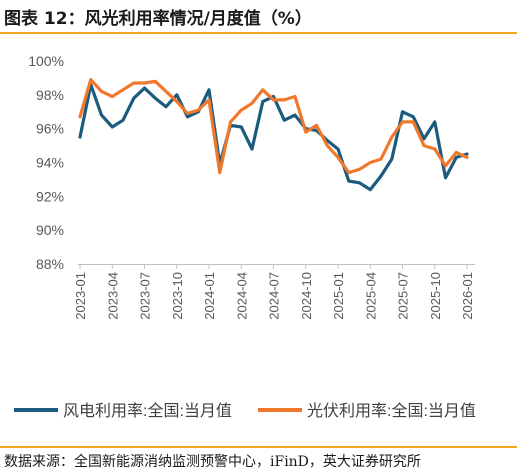  Describe the element at coordinates (370, 296) in the screenshot. I see `x-tick-label: 2025-04` at that location.